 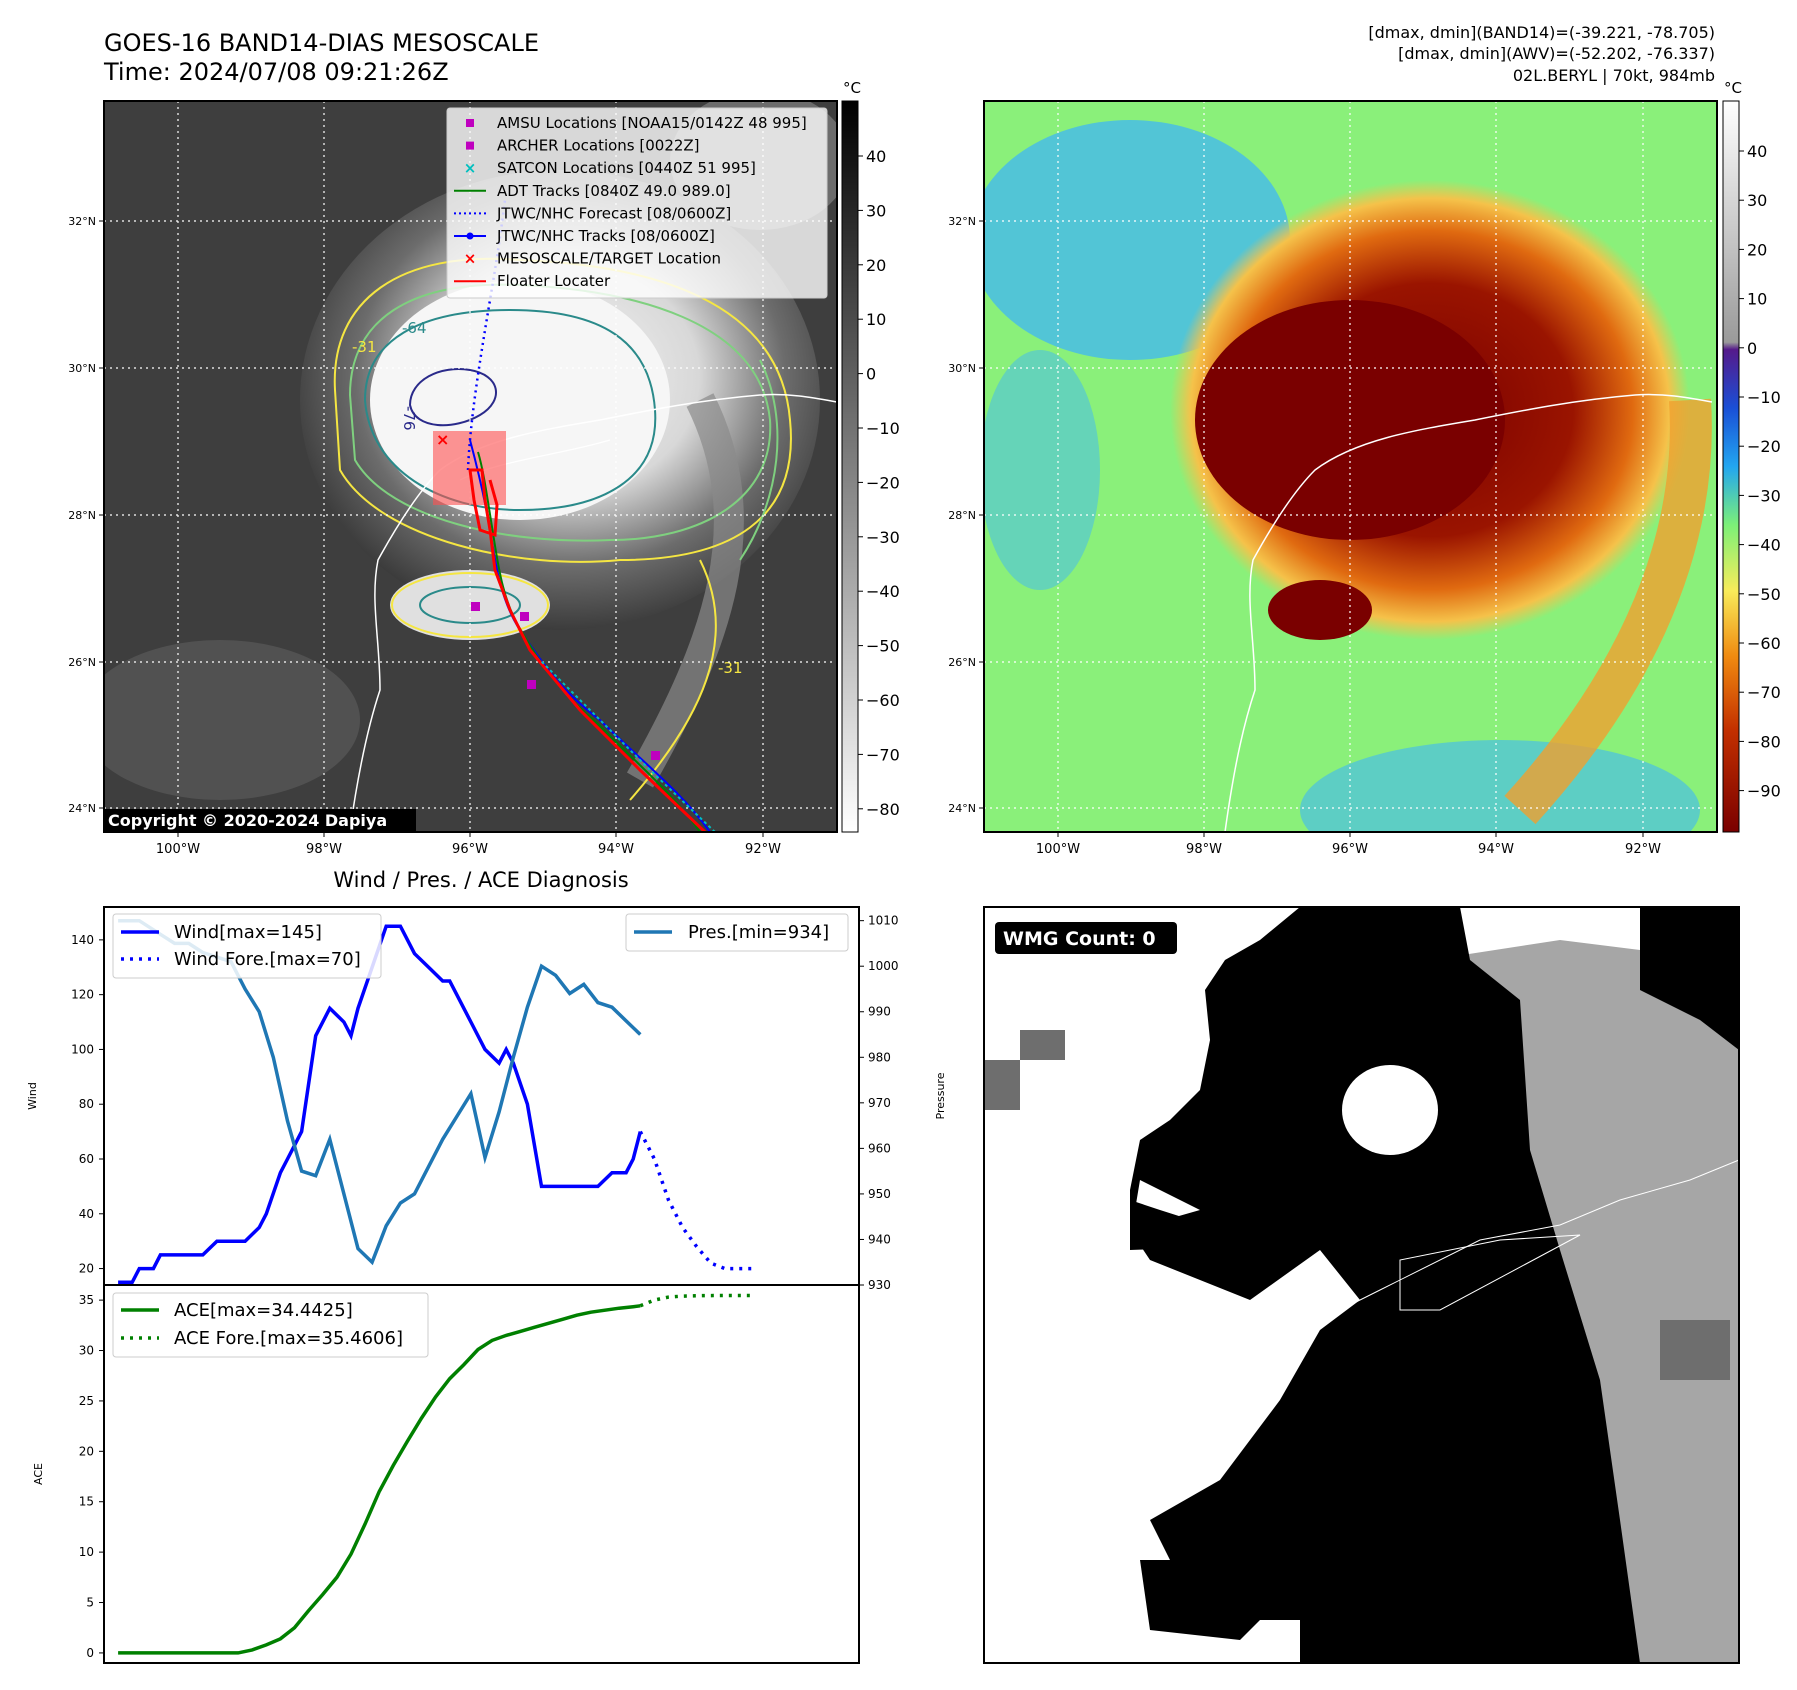 I want to click on pressure-tick-label: 970, so click(x=879, y=1103).